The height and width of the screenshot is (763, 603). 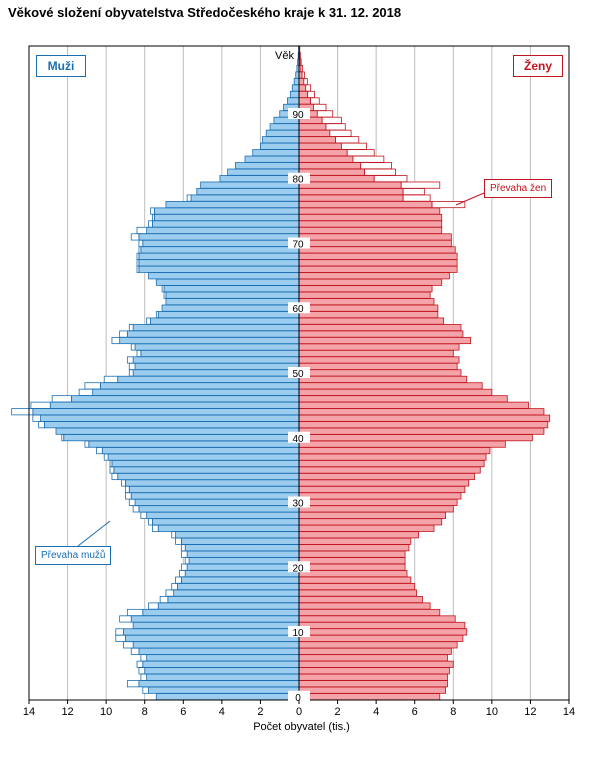 What do you see at coordinates (530, 712) in the screenshot?
I see `x-tick-label: 12` at bounding box center [530, 712].